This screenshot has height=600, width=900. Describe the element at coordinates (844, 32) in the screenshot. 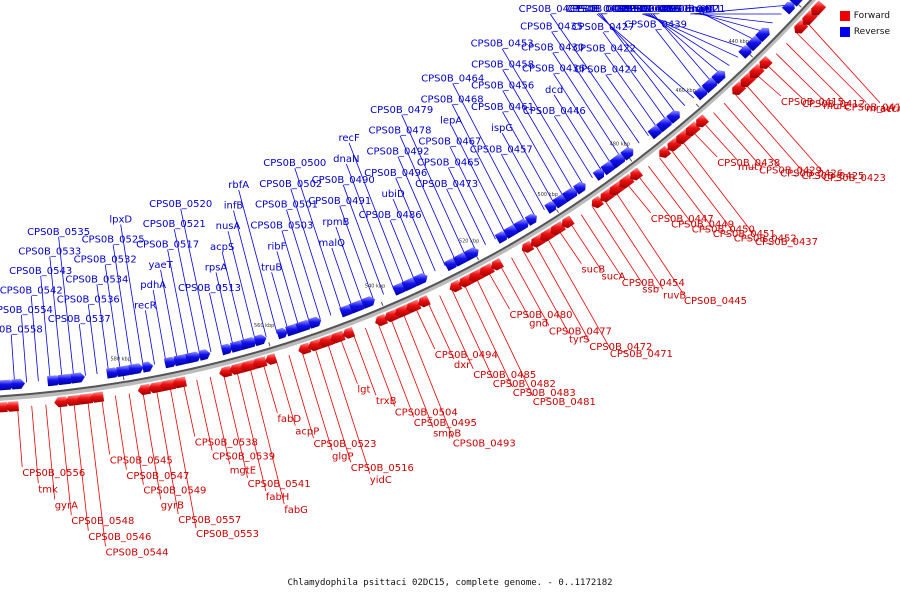

I see `reverse-swatch` at that location.